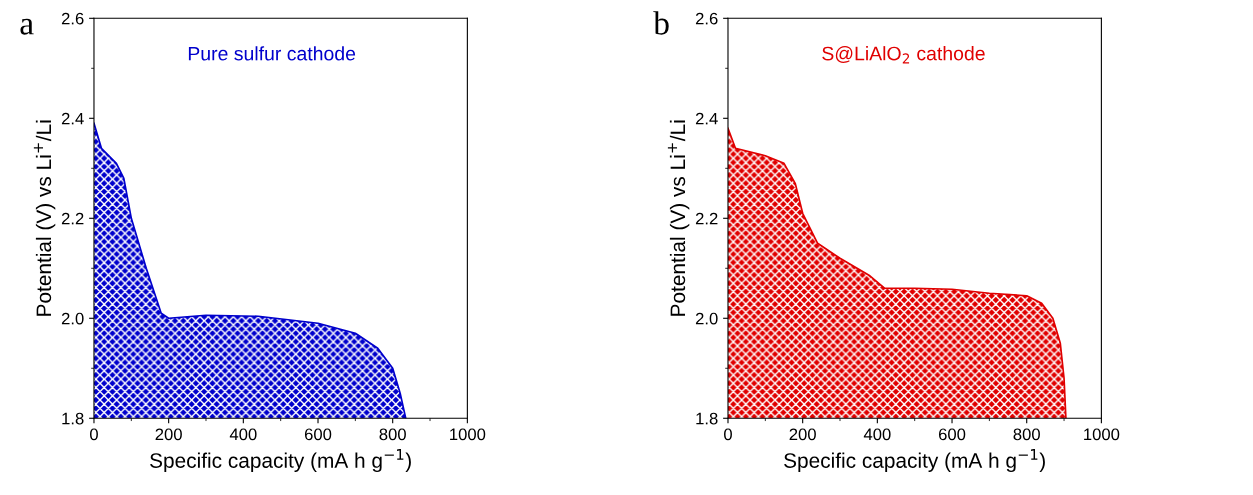 The image size is (1253, 495). I want to click on text: b, so click(661, 23).